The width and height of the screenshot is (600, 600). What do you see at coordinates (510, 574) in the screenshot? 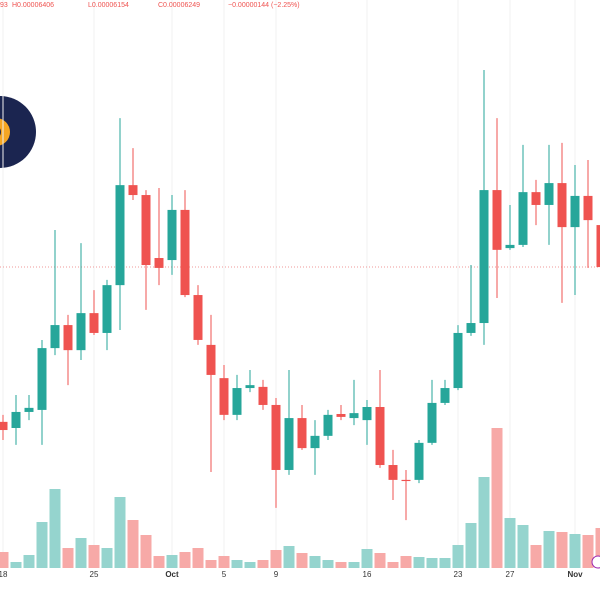
I see `x-tick-label: 27` at bounding box center [510, 574].